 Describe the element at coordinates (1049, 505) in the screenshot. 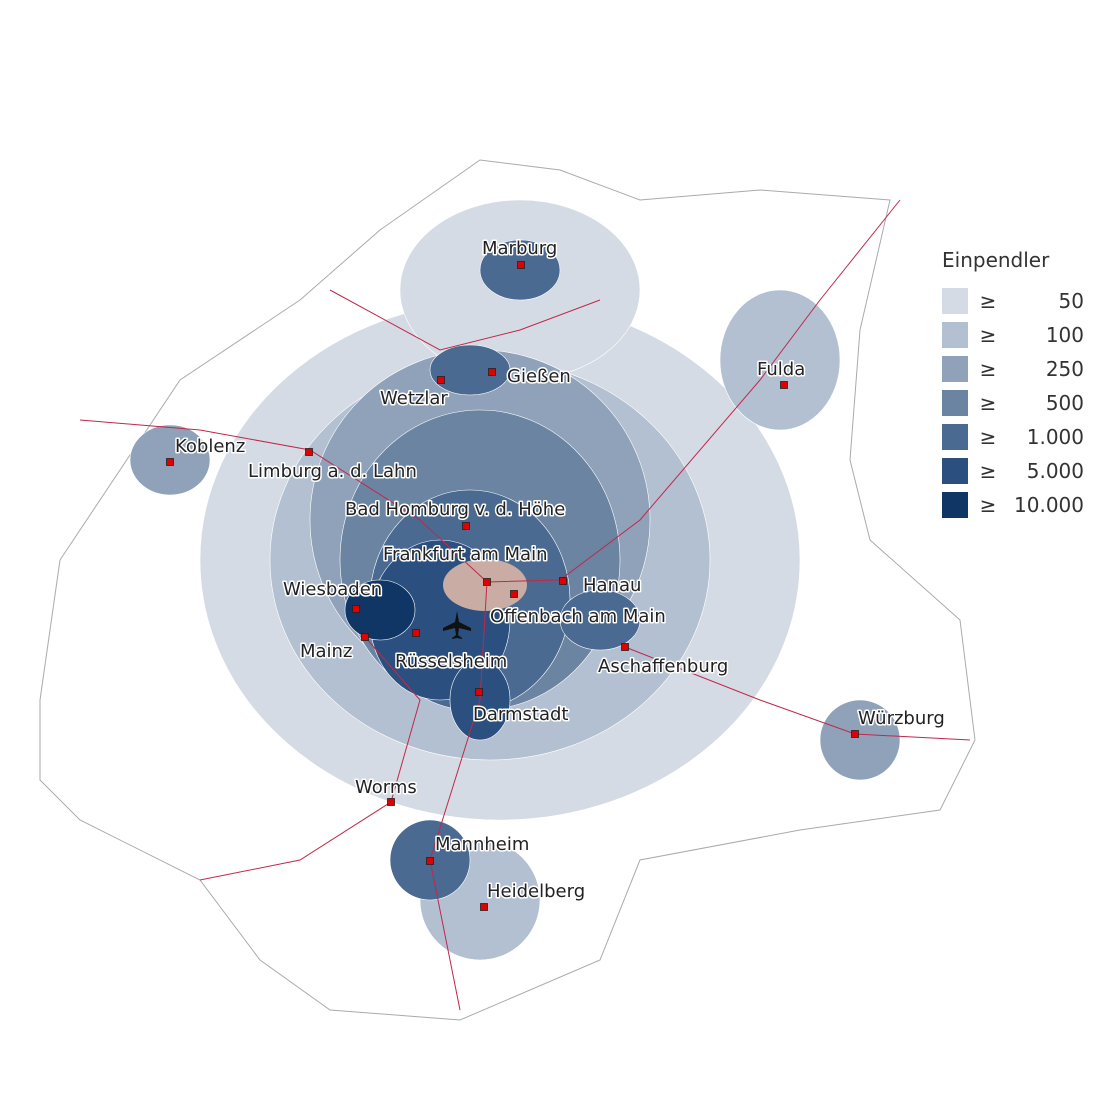

I see `legend-value: 10.000` at that location.